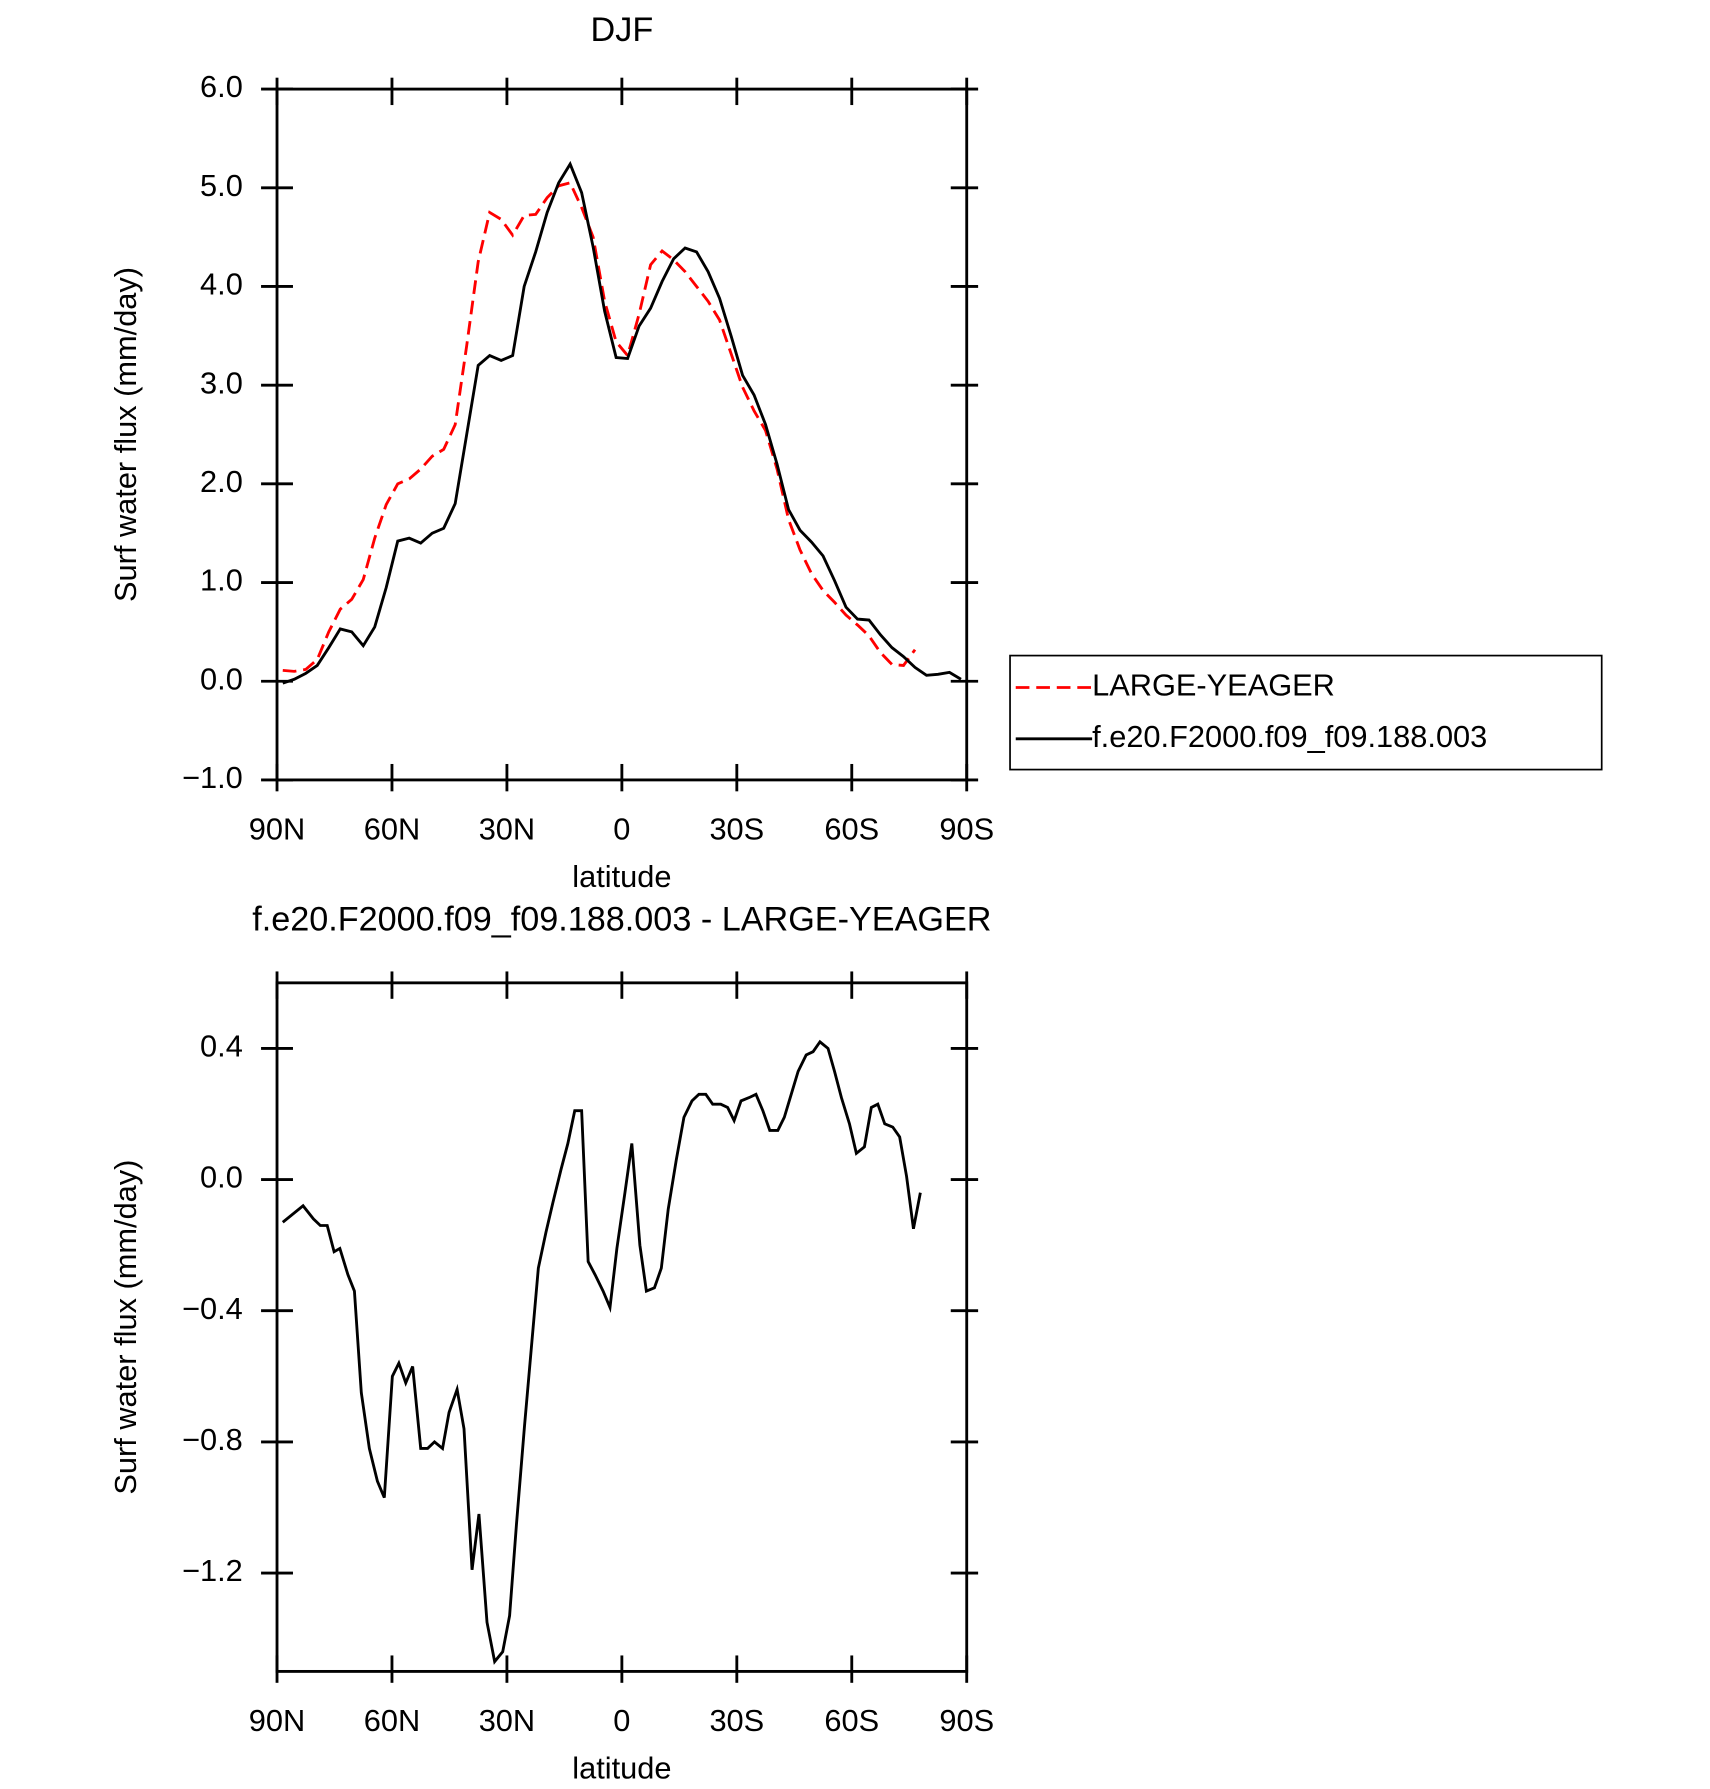  What do you see at coordinates (221, 580) in the screenshot?
I see `y-tick-label: 1.0` at bounding box center [221, 580].